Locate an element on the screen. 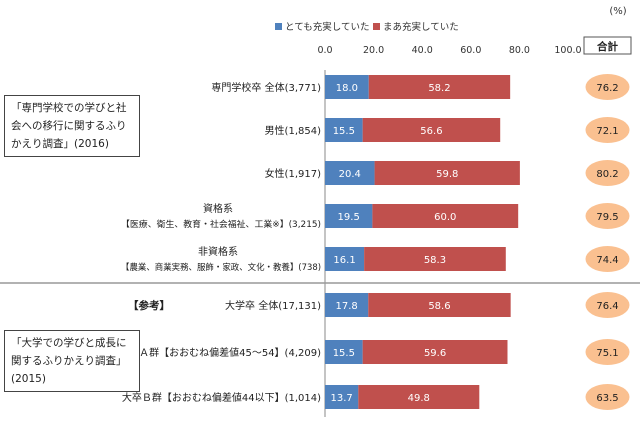 The width and height of the screenshot is (640, 423). total-value: 76.2 is located at coordinates (607, 88).